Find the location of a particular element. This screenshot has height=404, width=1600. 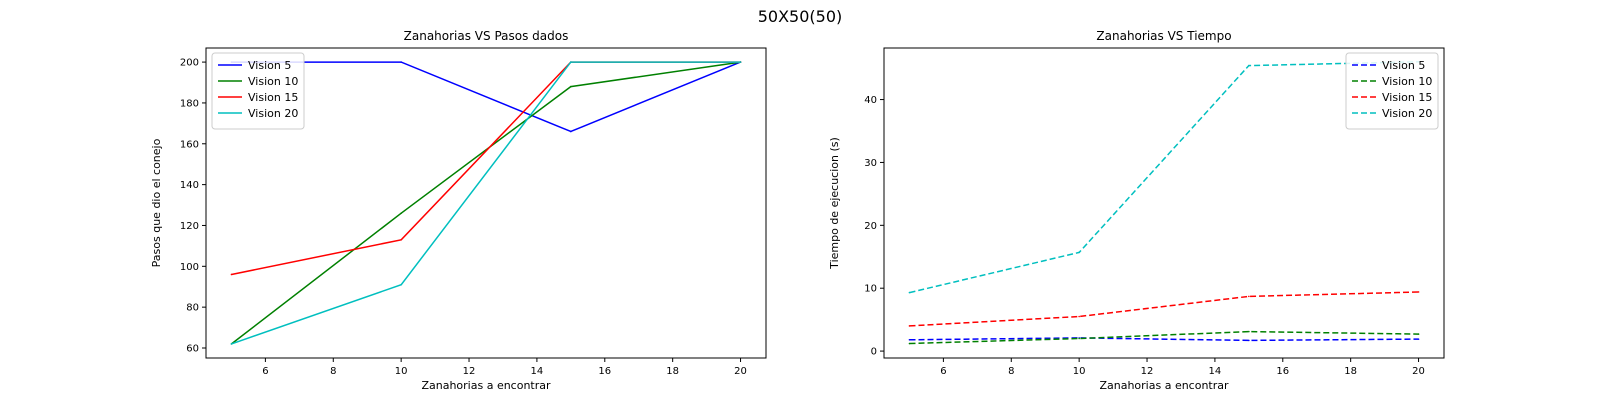

chart-title: Zanahorias VS Tiempo is located at coordinates (1163, 36).